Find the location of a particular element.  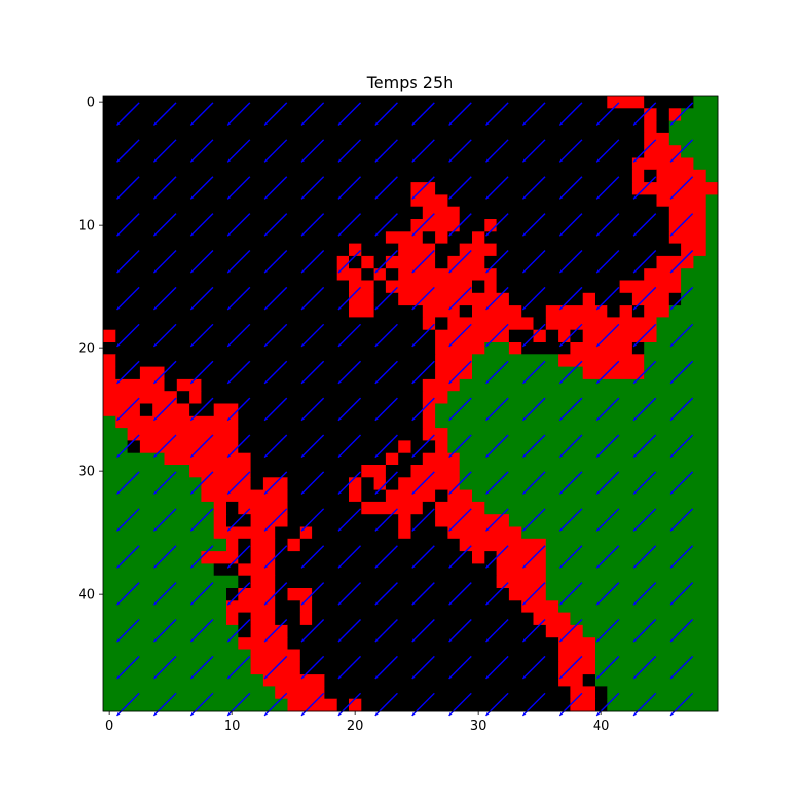

x-tick-label: 10 is located at coordinates (232, 726).